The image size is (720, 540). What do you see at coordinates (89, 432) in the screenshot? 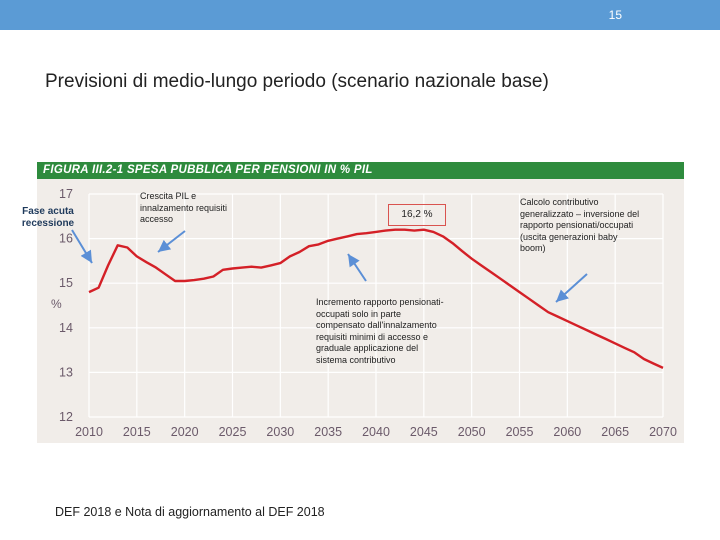
I see `x-tick-label: 2010` at bounding box center [89, 432].